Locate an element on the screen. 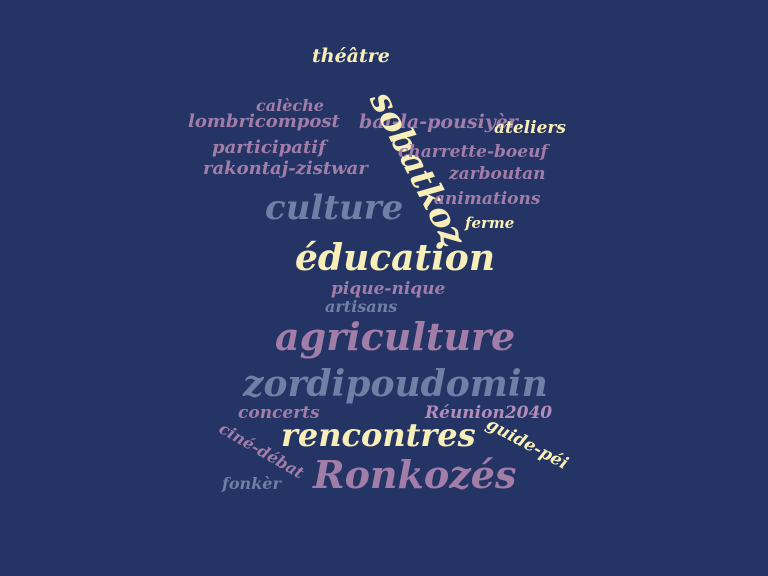  word-ferme: ferme is located at coordinates (490, 223).